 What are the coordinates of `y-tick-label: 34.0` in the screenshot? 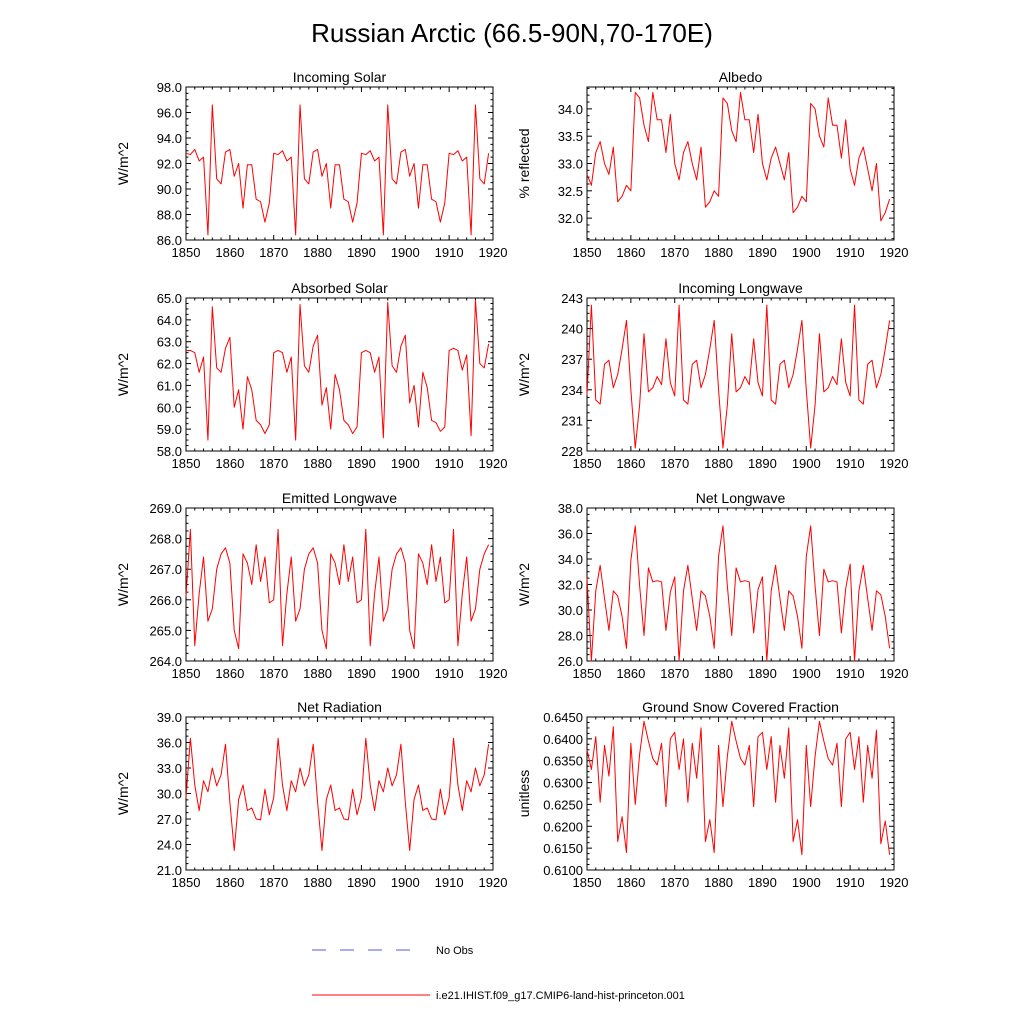 It's located at (570, 559).